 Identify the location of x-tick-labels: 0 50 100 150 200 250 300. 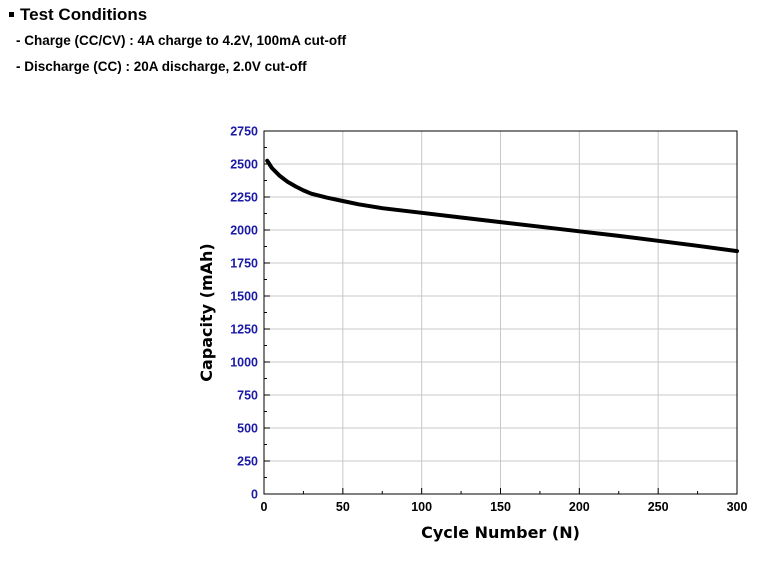
(504, 507).